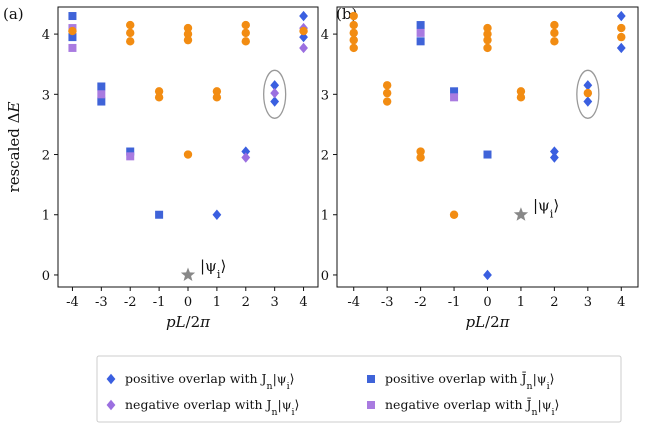  I want to click on legend-entry: negative overlap with J̄n|ψi⟩, so click(472, 407).